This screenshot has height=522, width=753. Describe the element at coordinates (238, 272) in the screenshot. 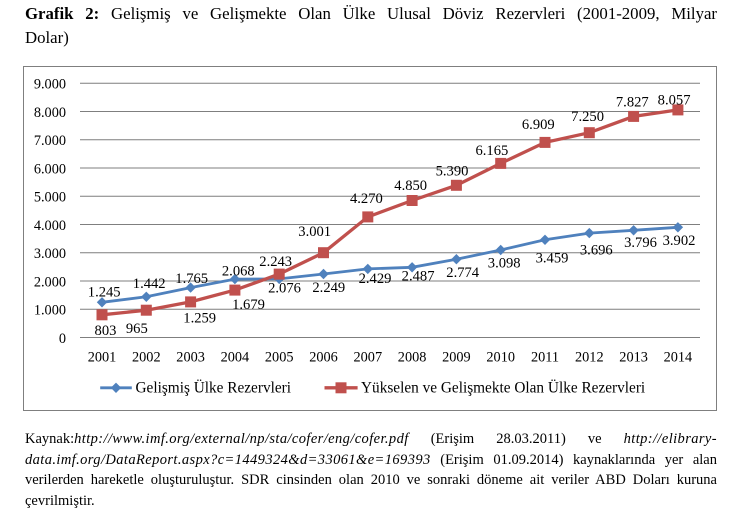

I see `svg-text: 2.068` at that location.